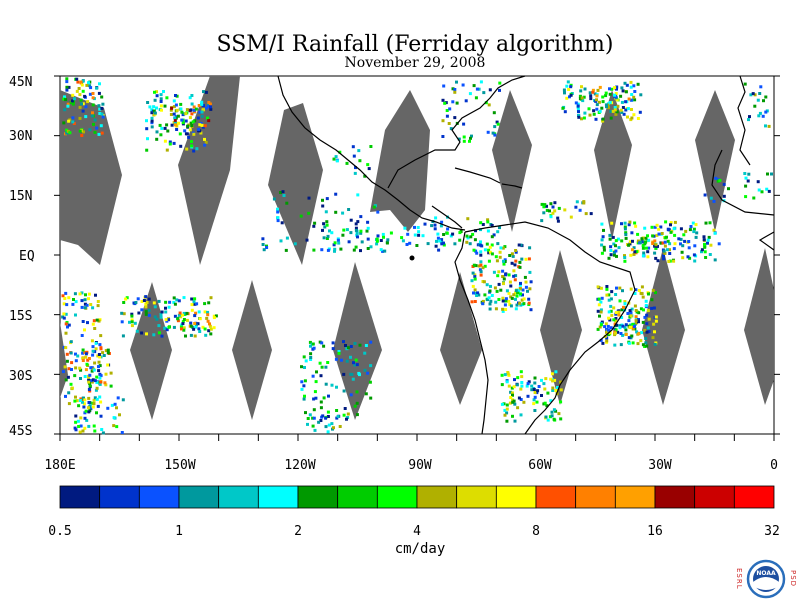 This screenshot has height=600, width=800. Describe the element at coordinates (300, 465) in the screenshot. I see `lon-label: 120W` at that location.